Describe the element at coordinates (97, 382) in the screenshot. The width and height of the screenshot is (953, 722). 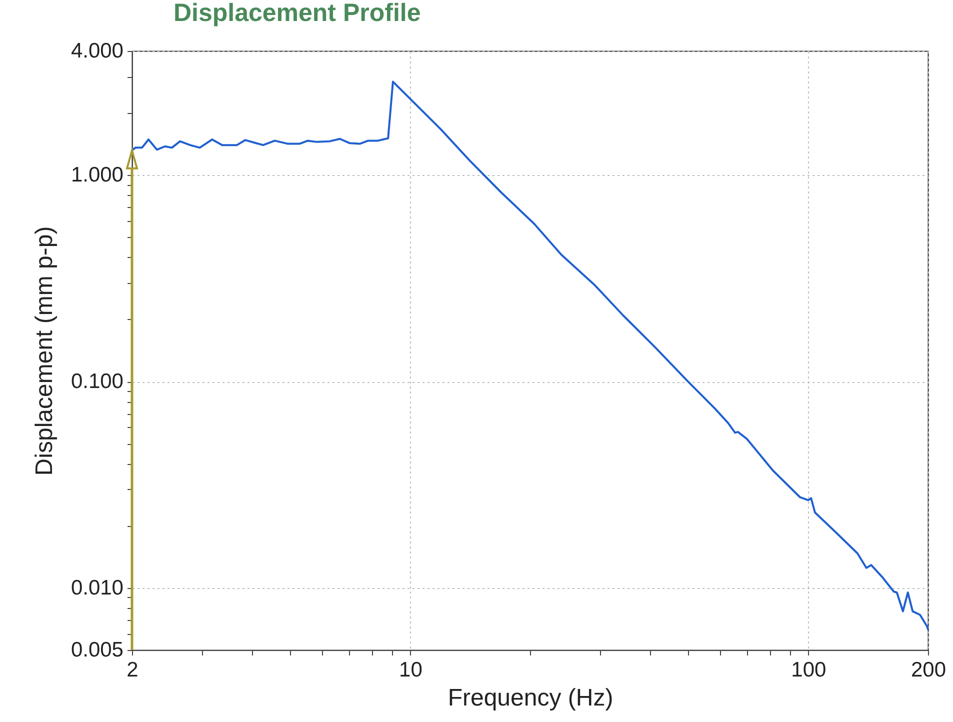
I see `y-tick-label: 0.100` at that location.